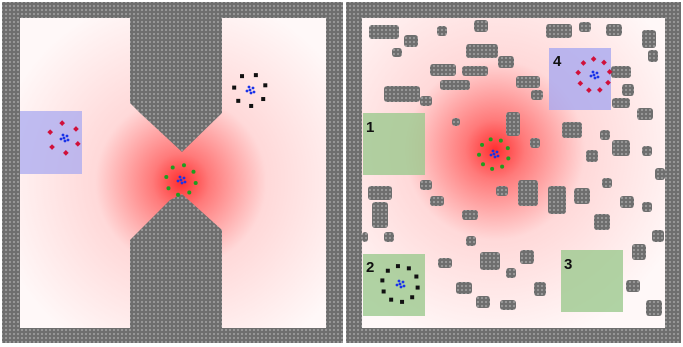 This screenshot has width=683, height=347. Describe the element at coordinates (344, 173) in the screenshot. I see `panel-divider` at that location.